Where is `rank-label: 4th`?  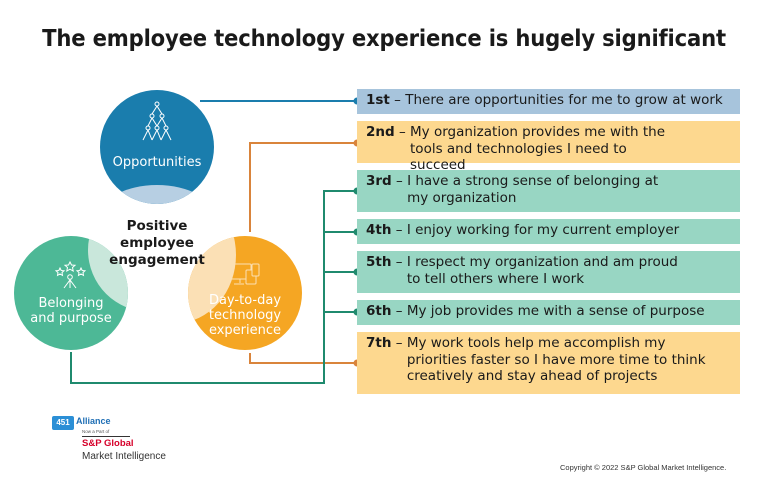 rank-label: 4th is located at coordinates (379, 230).